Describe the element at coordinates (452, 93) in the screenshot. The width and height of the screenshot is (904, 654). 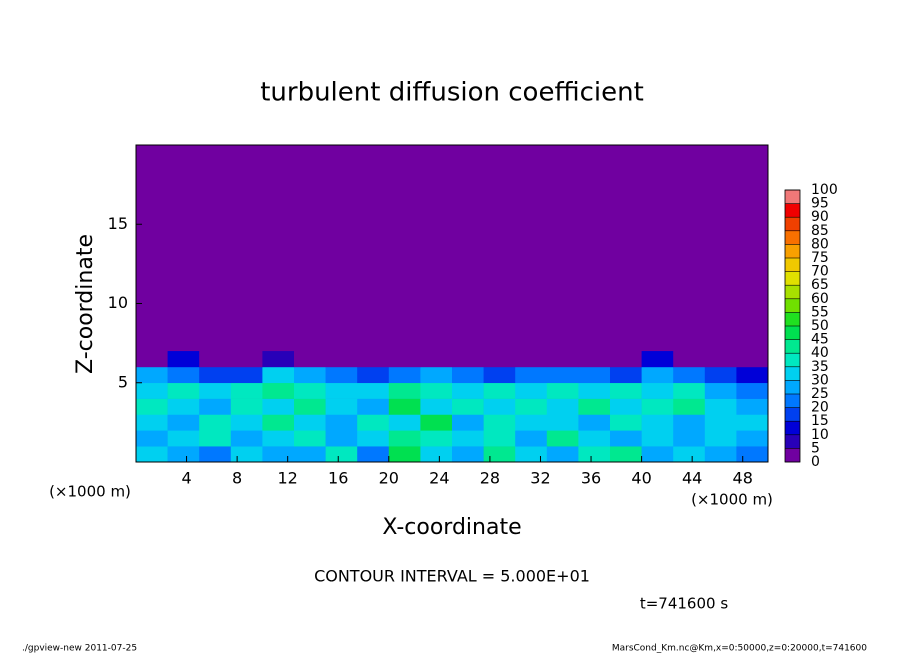
I see `chart-title: turbulent diffusion coefficient` at that location.